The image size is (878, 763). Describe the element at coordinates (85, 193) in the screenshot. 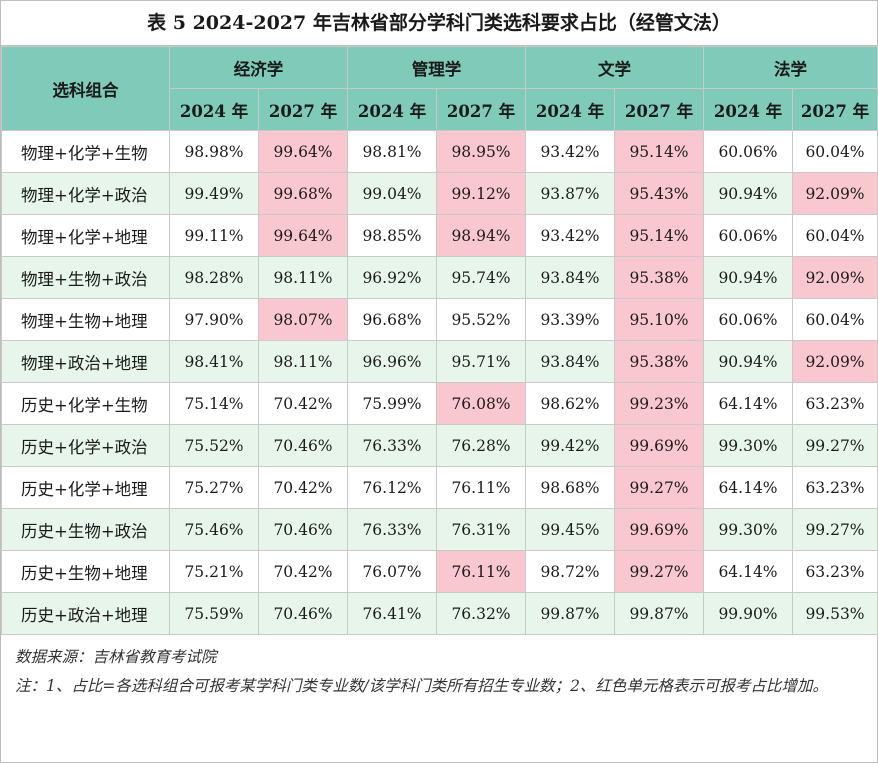

I see `combo-cell: 物理+化学+政治` at that location.